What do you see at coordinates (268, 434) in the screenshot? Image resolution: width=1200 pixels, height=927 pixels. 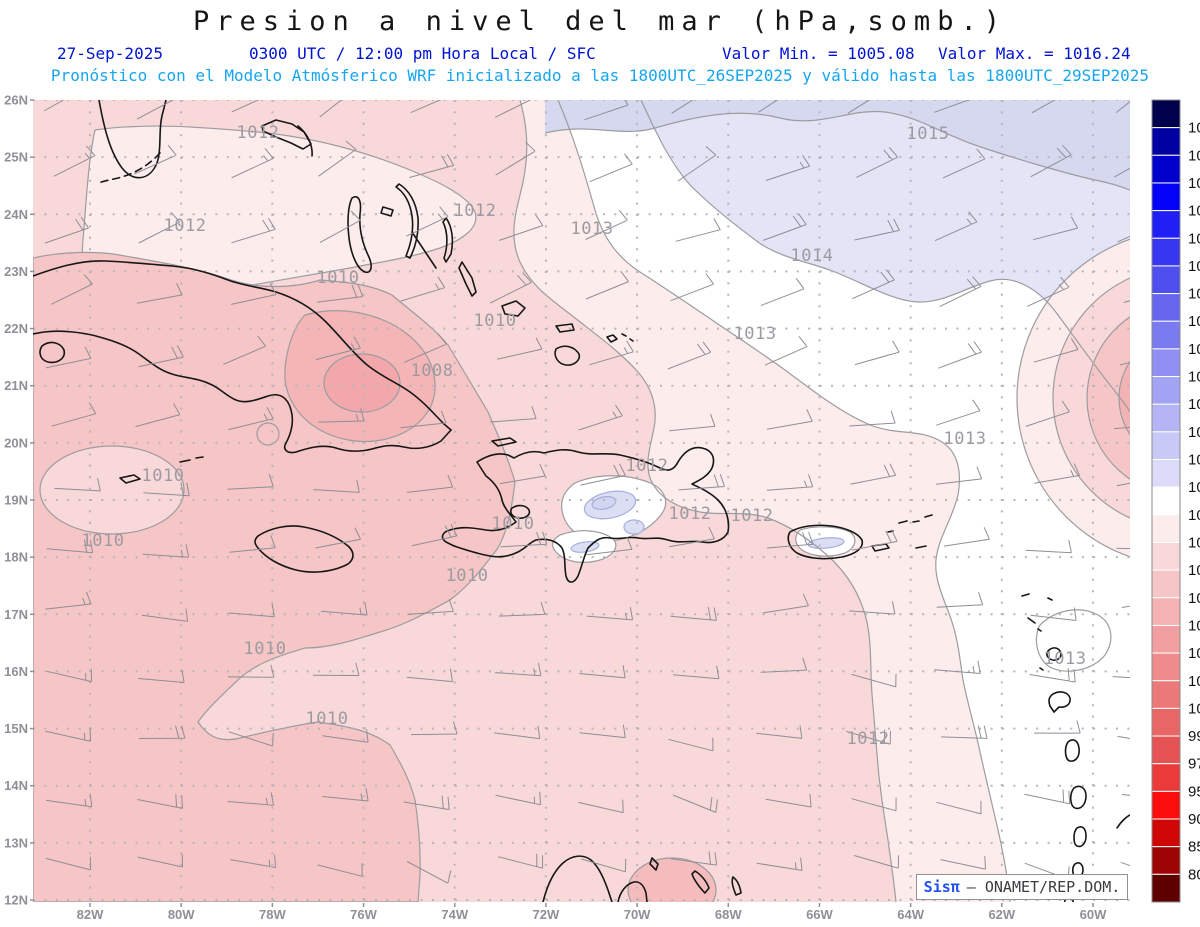 I see `ring-small-cuba` at bounding box center [268, 434].